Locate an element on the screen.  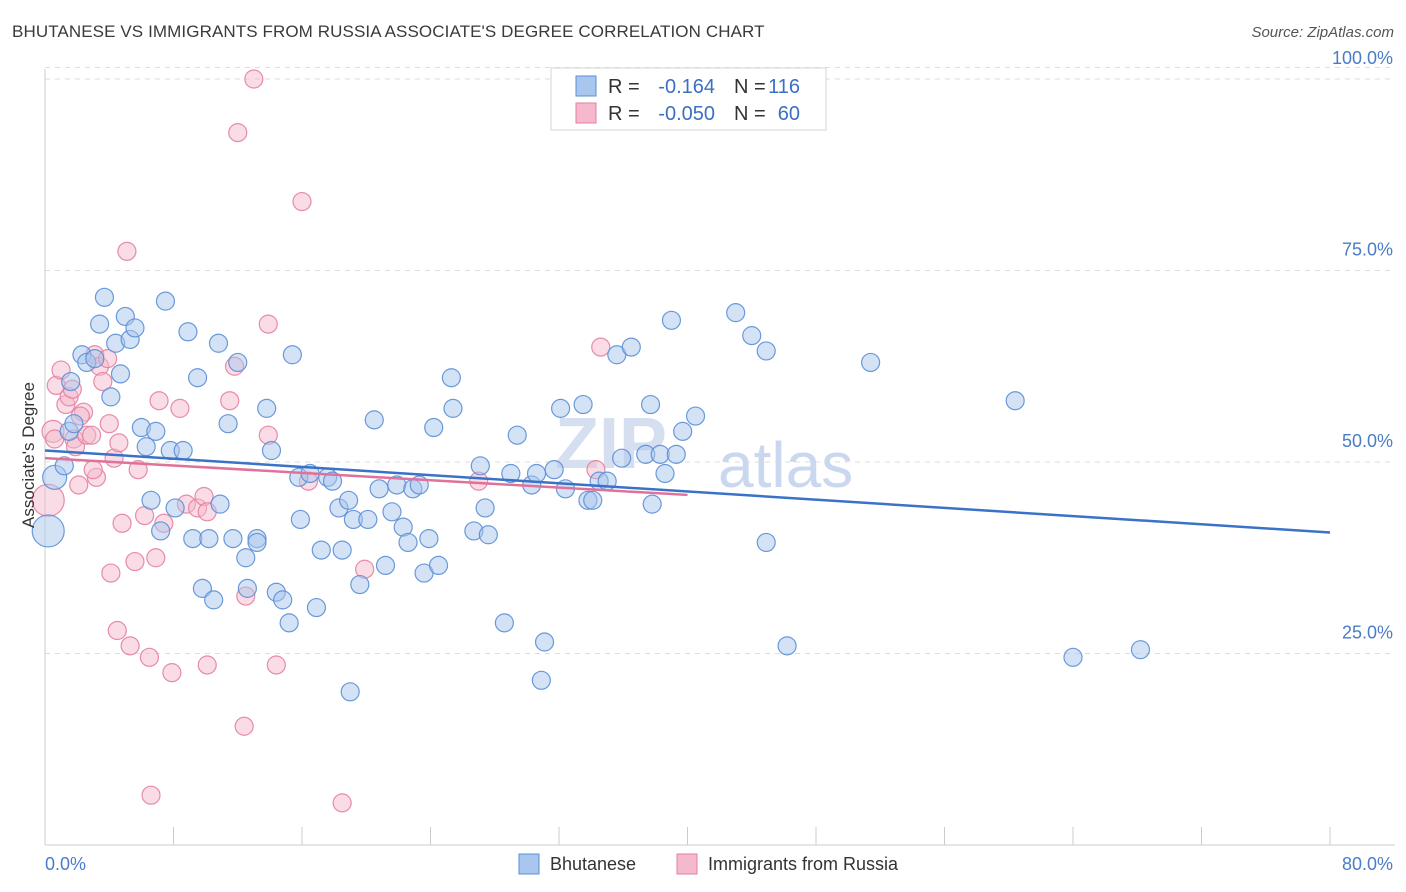
russia-trend-line is located at coordinates (366, 476).